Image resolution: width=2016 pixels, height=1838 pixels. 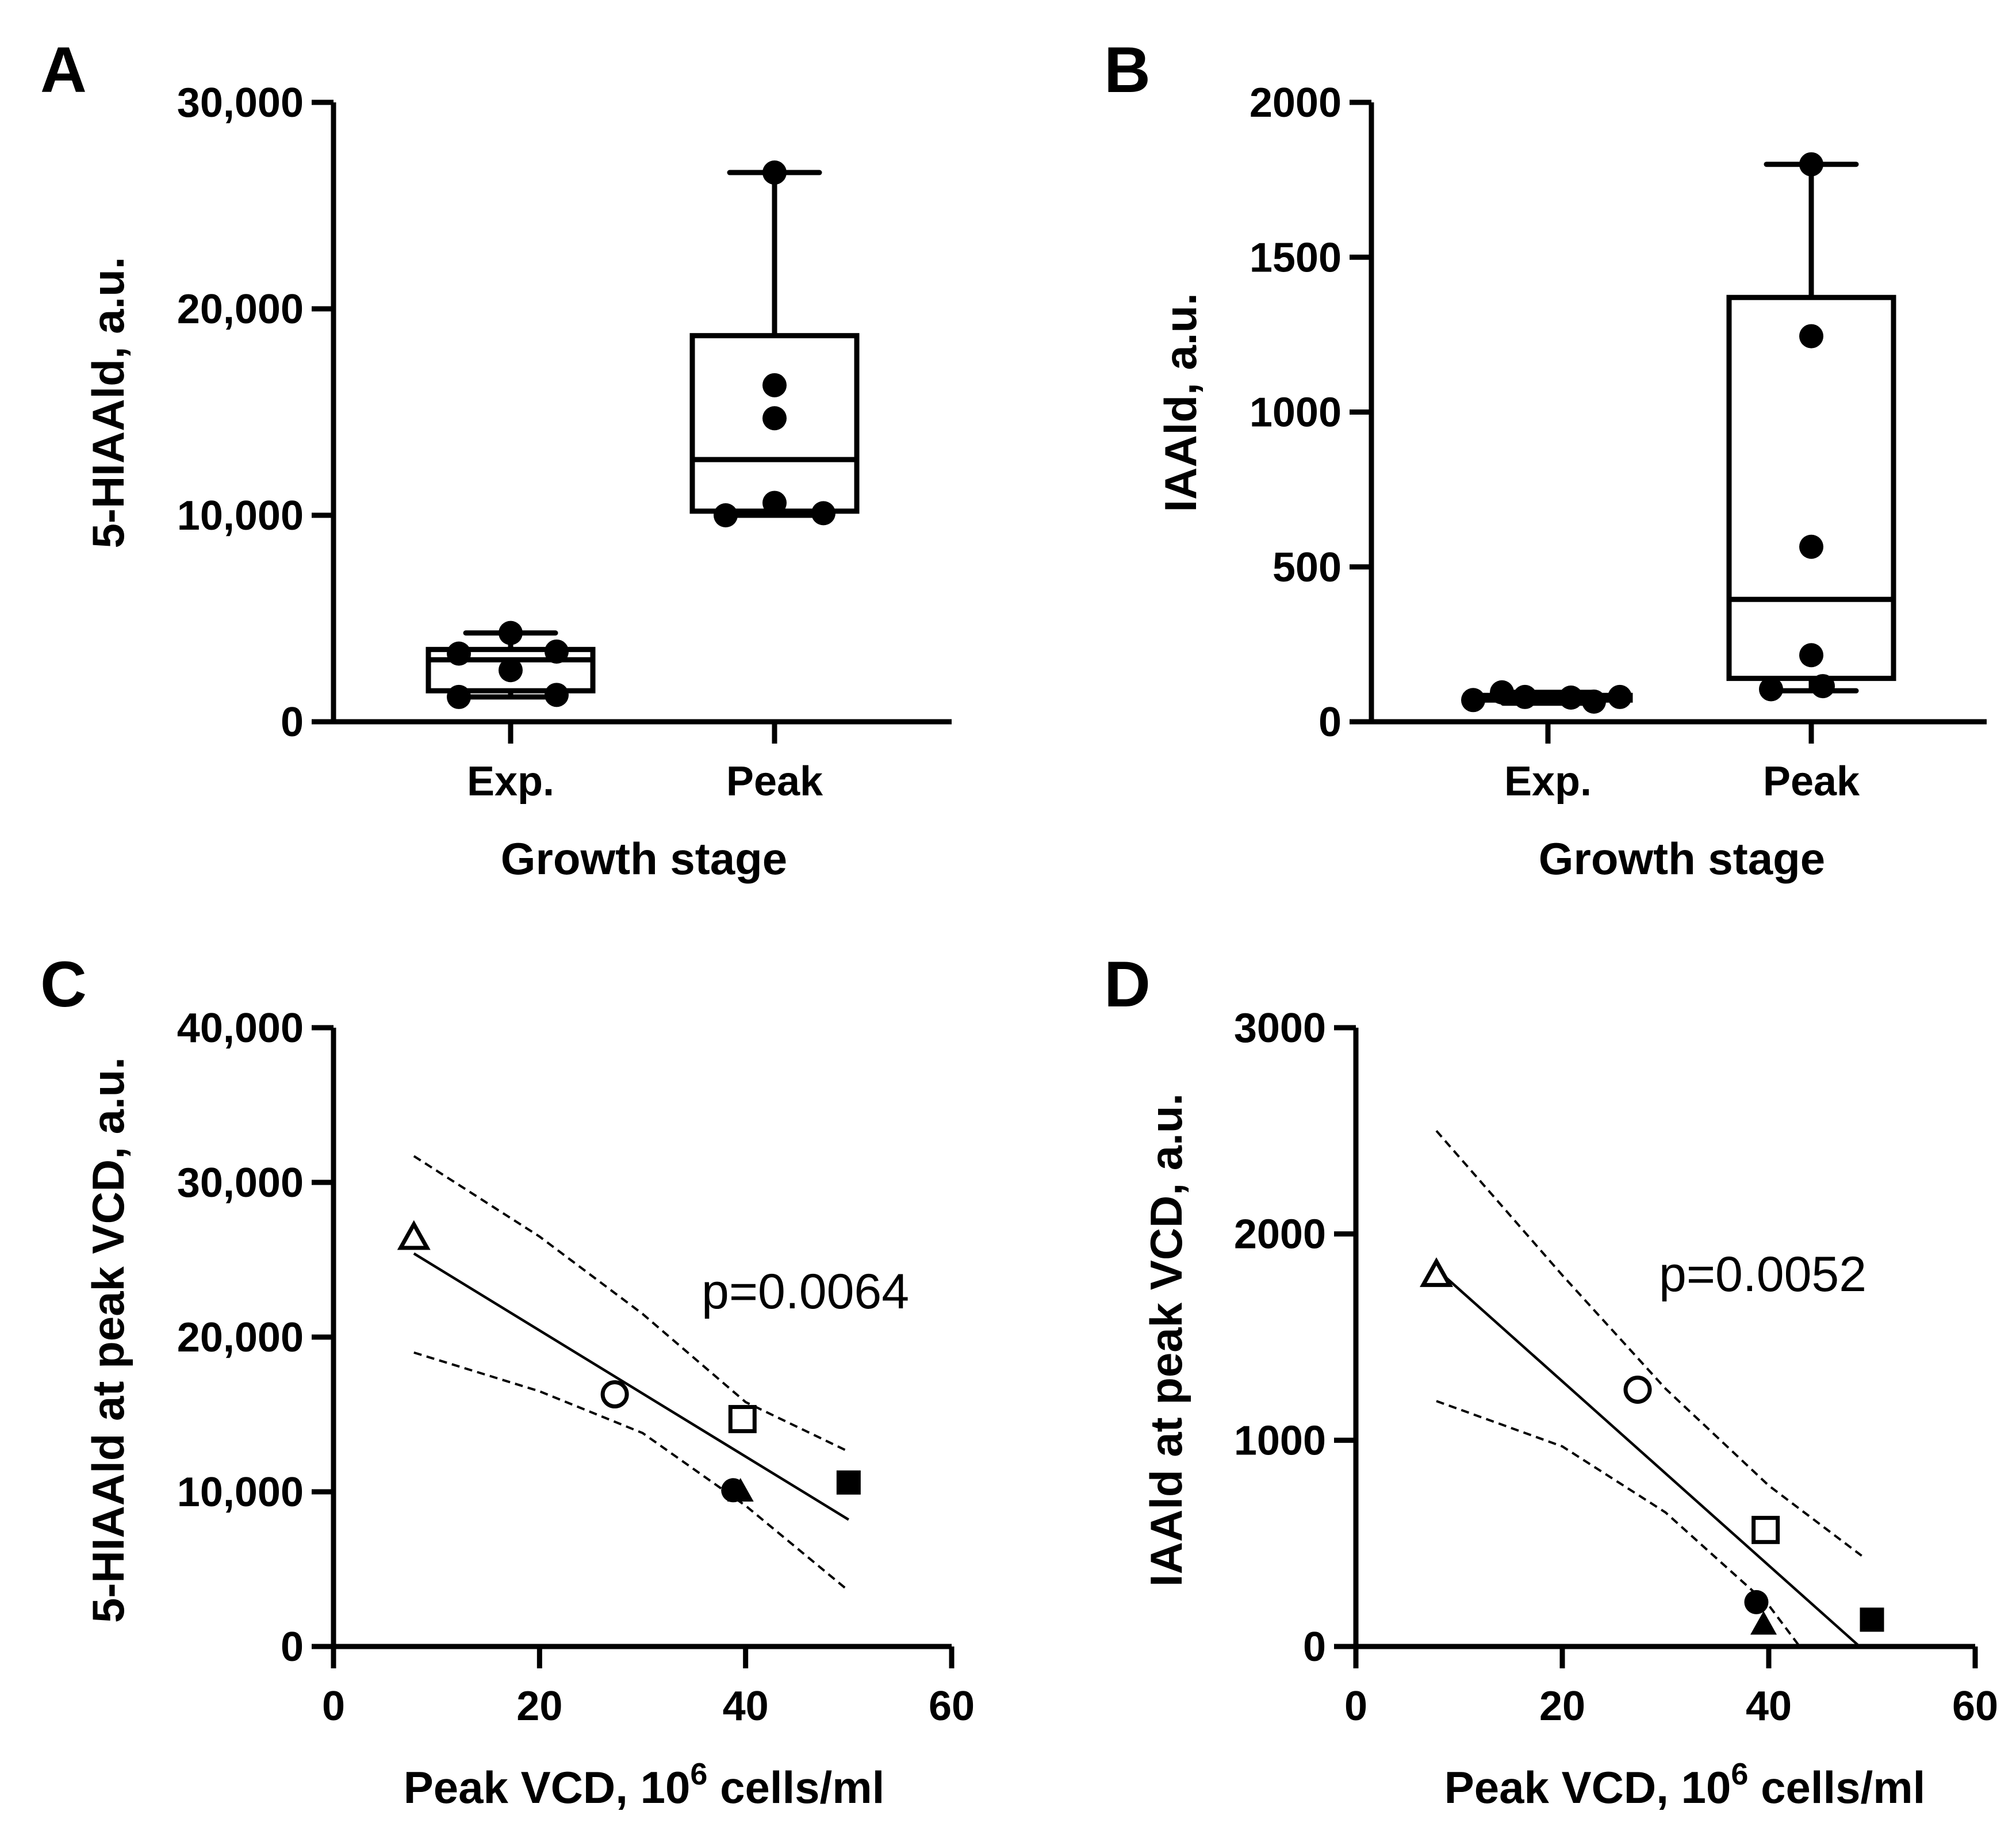 I want to click on x-tick-label-c: 20, so click(x=539, y=1706).